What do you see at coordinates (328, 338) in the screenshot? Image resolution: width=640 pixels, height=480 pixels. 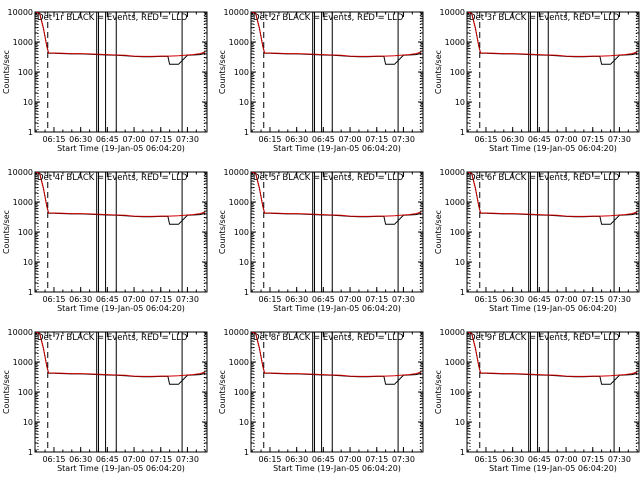 I see `panel-title: Det 8r BLACK = Events, RED = LLD` at bounding box center [328, 338].